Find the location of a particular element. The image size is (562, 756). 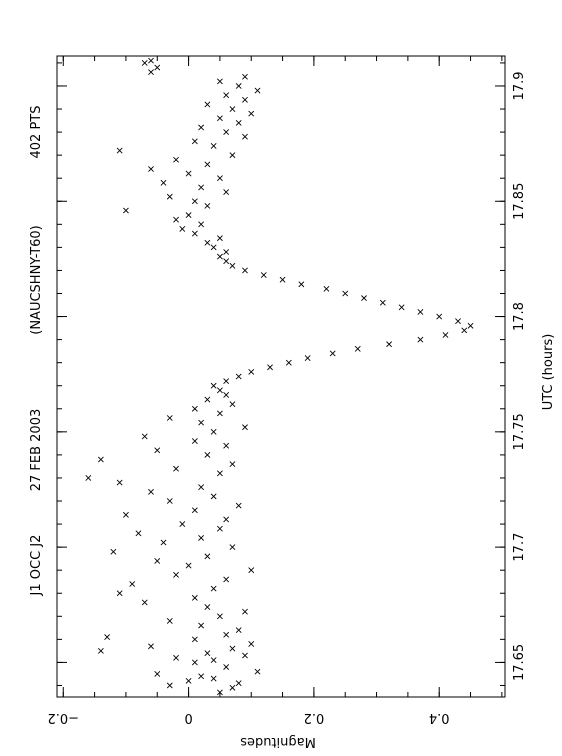

header-observatory: (NAUCSHNY-T60) is located at coordinates (36, 279).